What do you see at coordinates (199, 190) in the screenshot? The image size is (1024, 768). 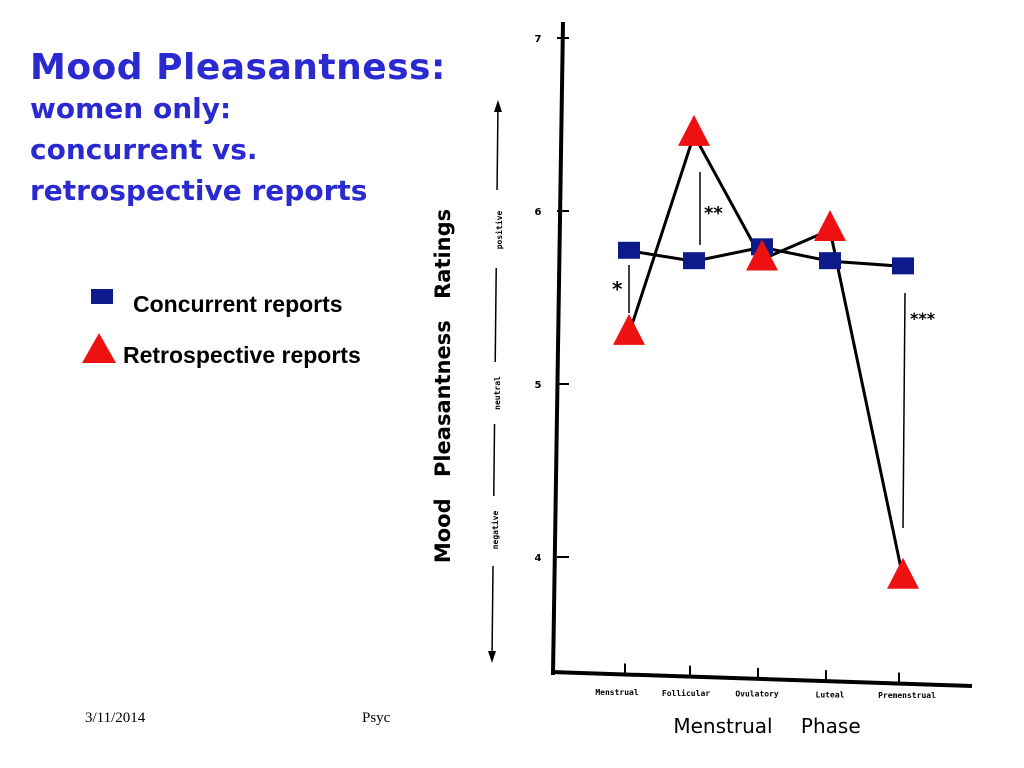 I see `slide-subtitle-line: retrospective reports` at bounding box center [199, 190].